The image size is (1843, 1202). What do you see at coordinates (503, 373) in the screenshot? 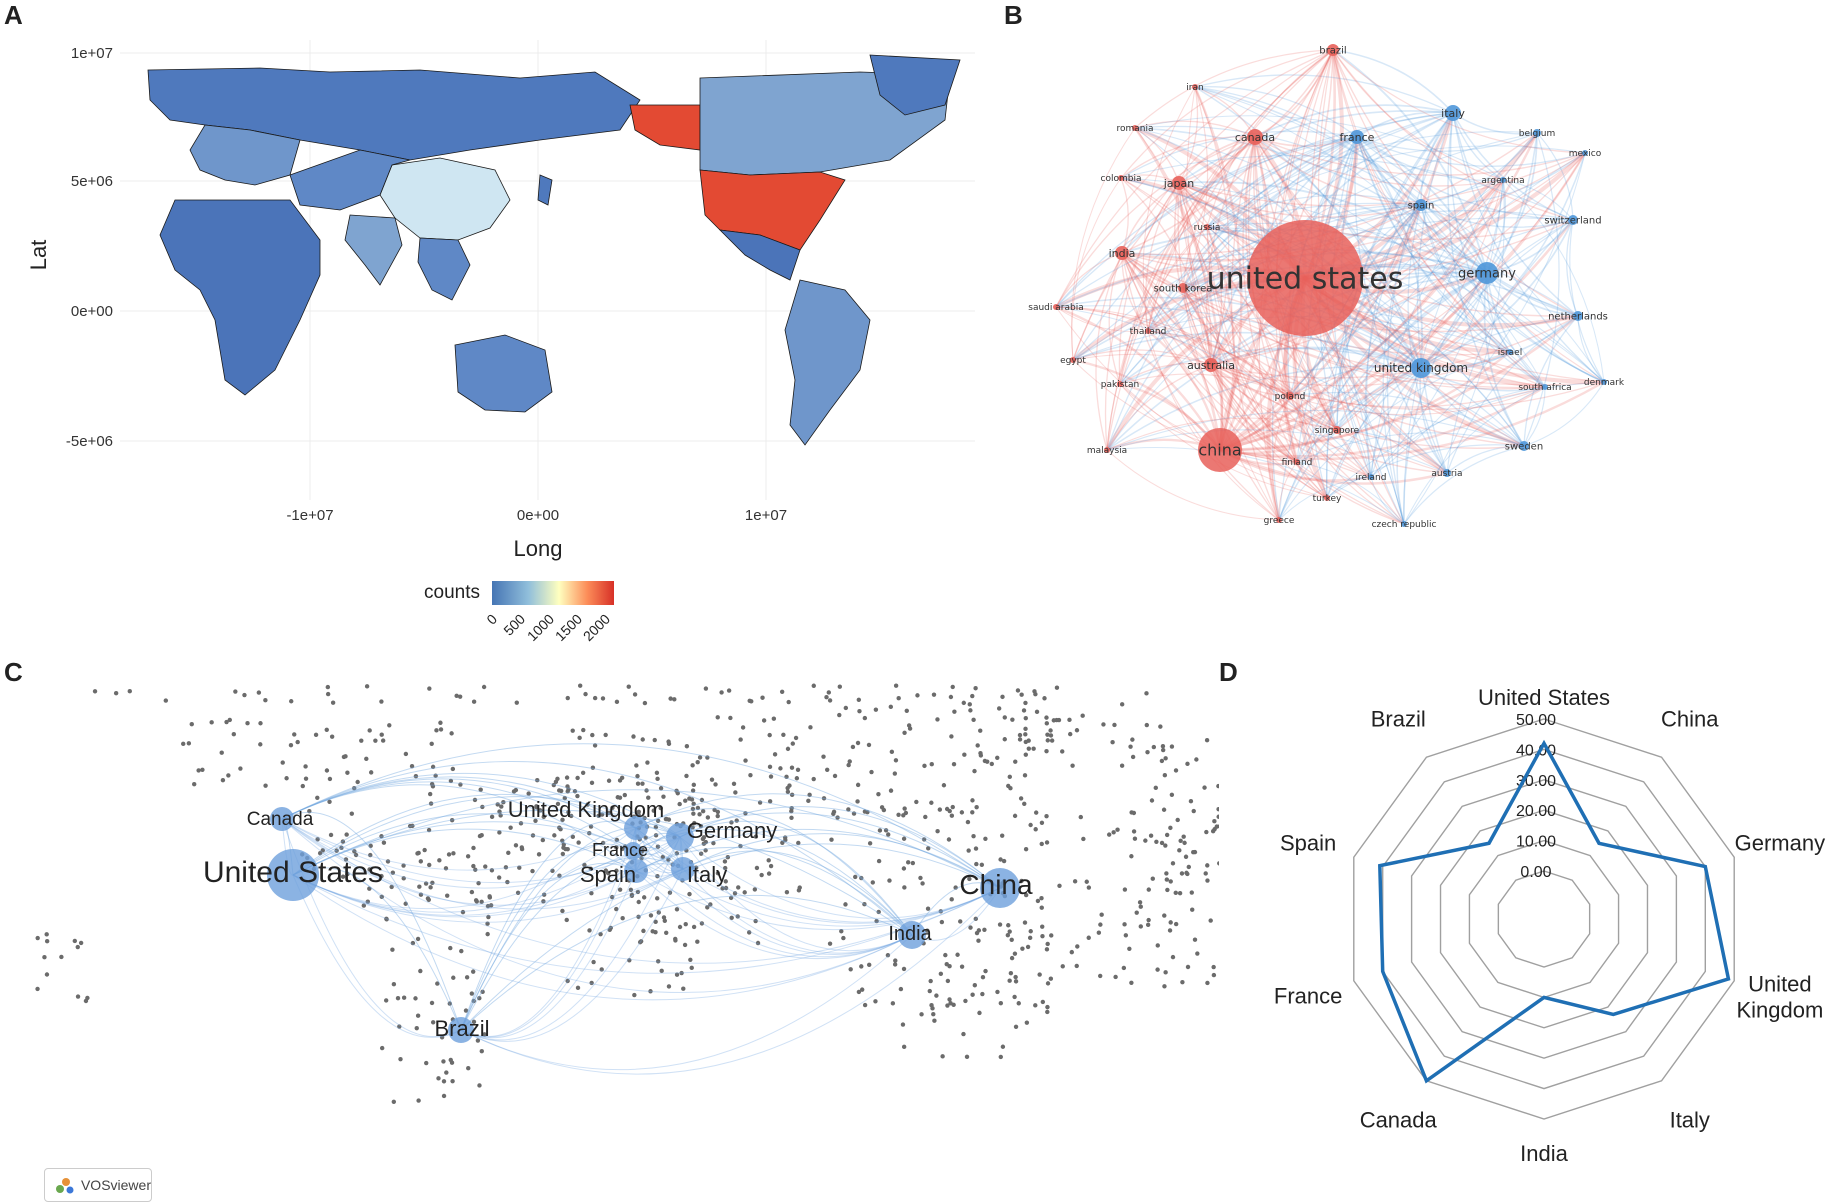
I see `map-region-australia` at bounding box center [503, 373].